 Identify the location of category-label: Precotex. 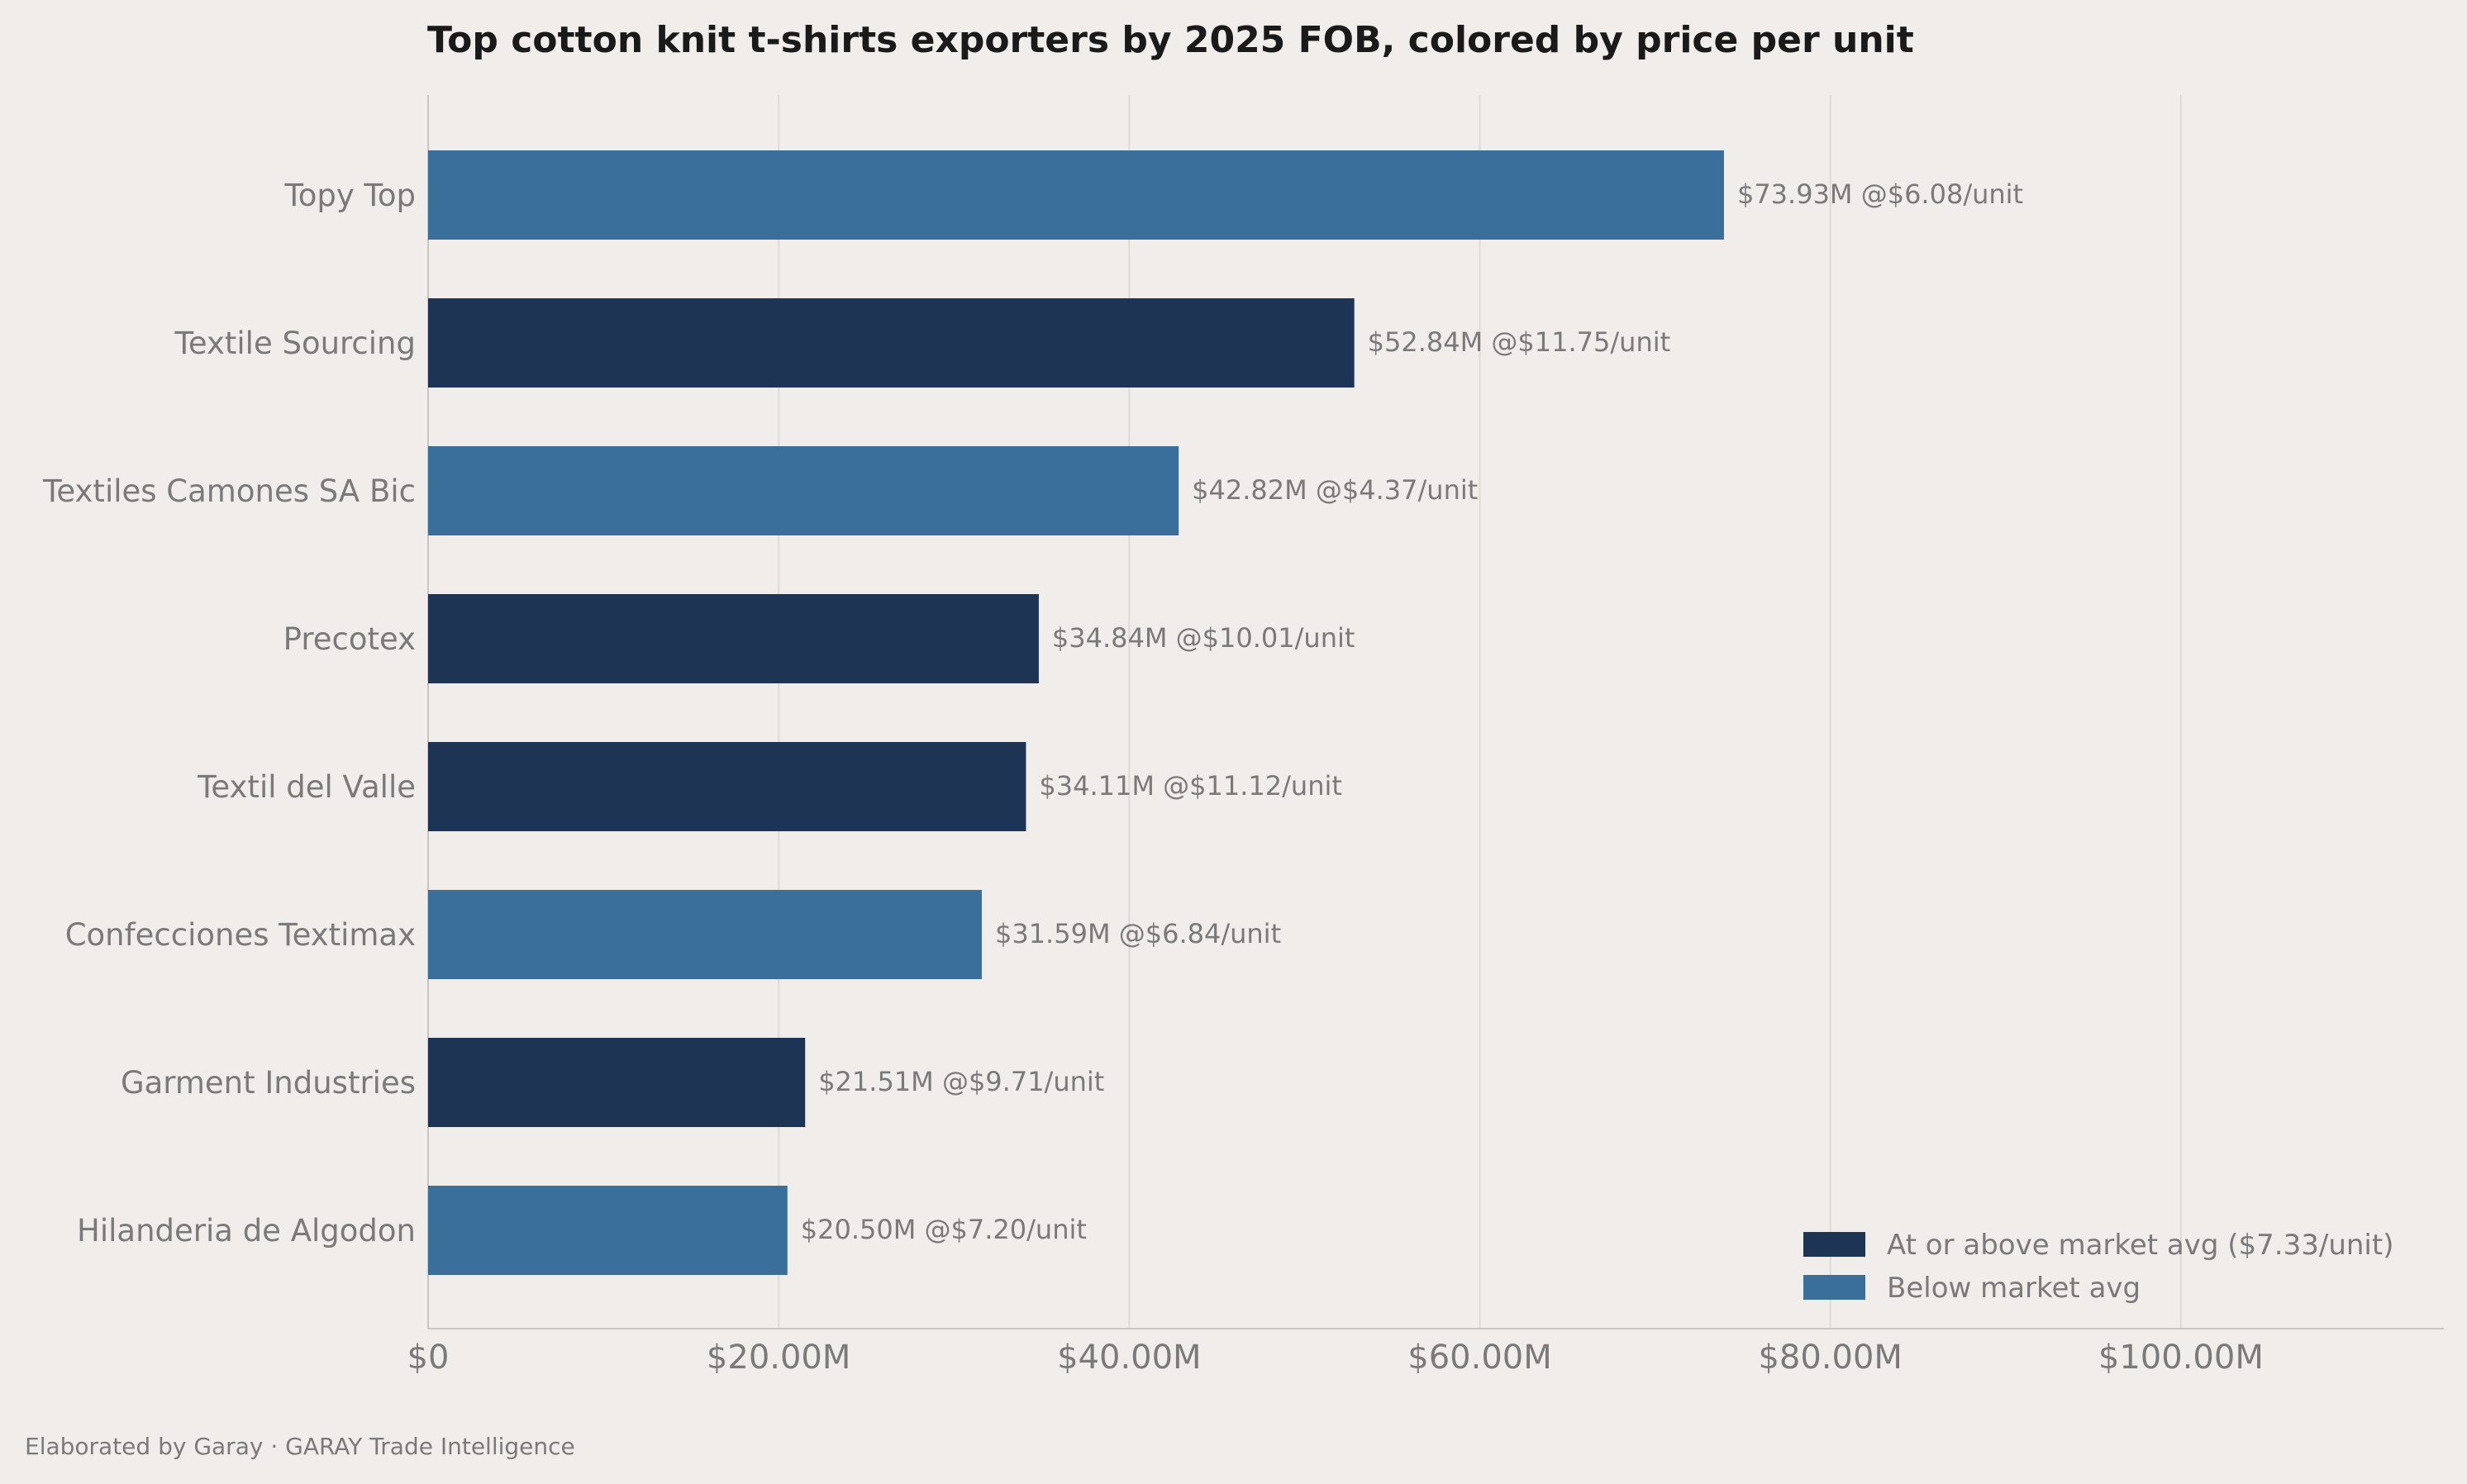
(349, 639).